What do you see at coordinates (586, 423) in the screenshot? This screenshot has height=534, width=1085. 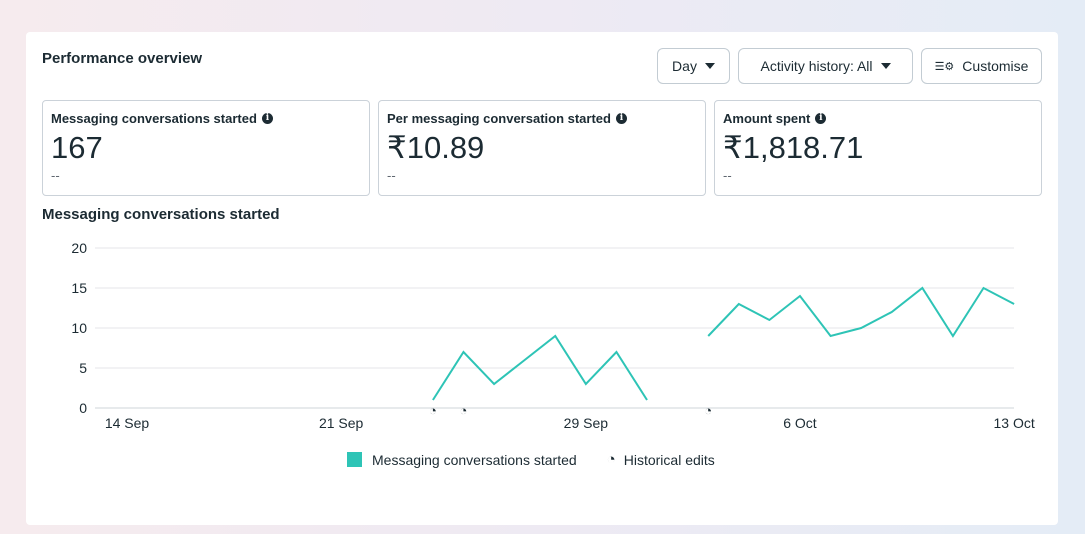 I see `x-tick-label: 29 Sep` at bounding box center [586, 423].